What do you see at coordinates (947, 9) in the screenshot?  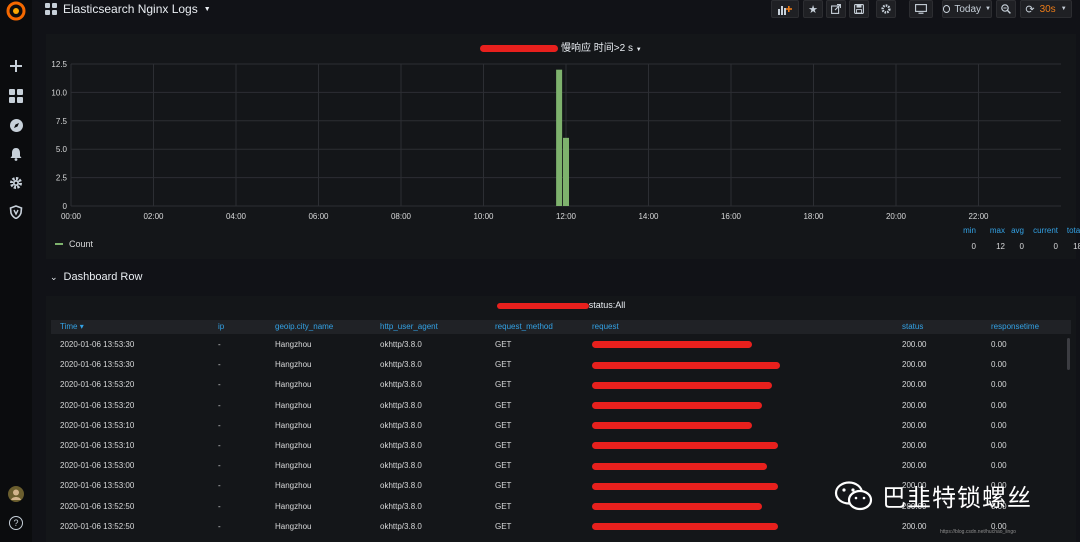 I see `clock-icon` at bounding box center [947, 9].